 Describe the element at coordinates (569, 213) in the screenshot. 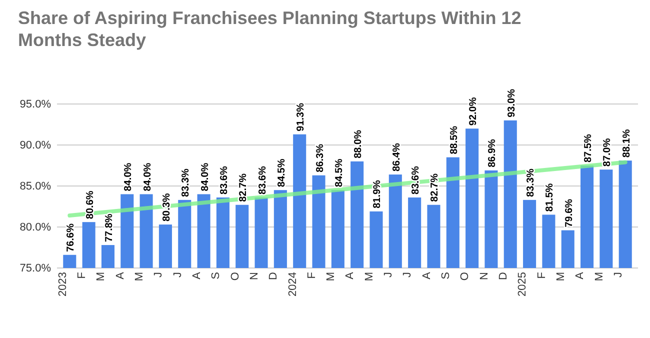

I see `data-label: 79.6%` at that location.